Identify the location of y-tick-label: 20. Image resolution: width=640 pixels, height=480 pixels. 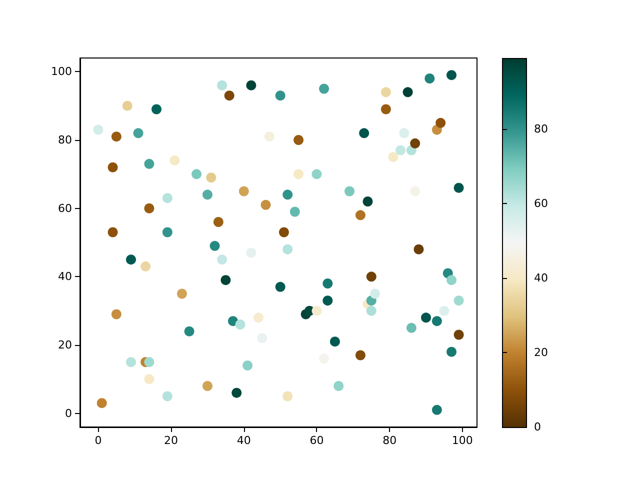
(65, 345).